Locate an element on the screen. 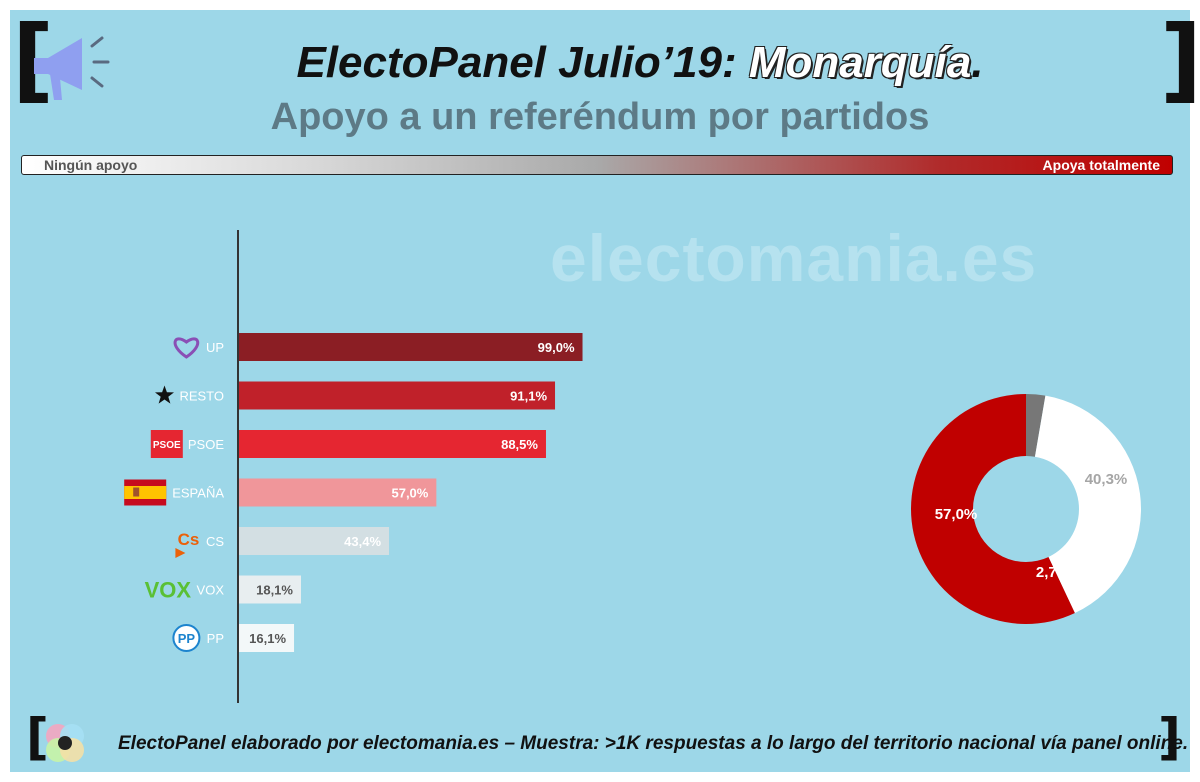 Image resolution: width=1200 pixels, height=782 pixels. cs-logo-icon: Cs is located at coordinates (187, 544).